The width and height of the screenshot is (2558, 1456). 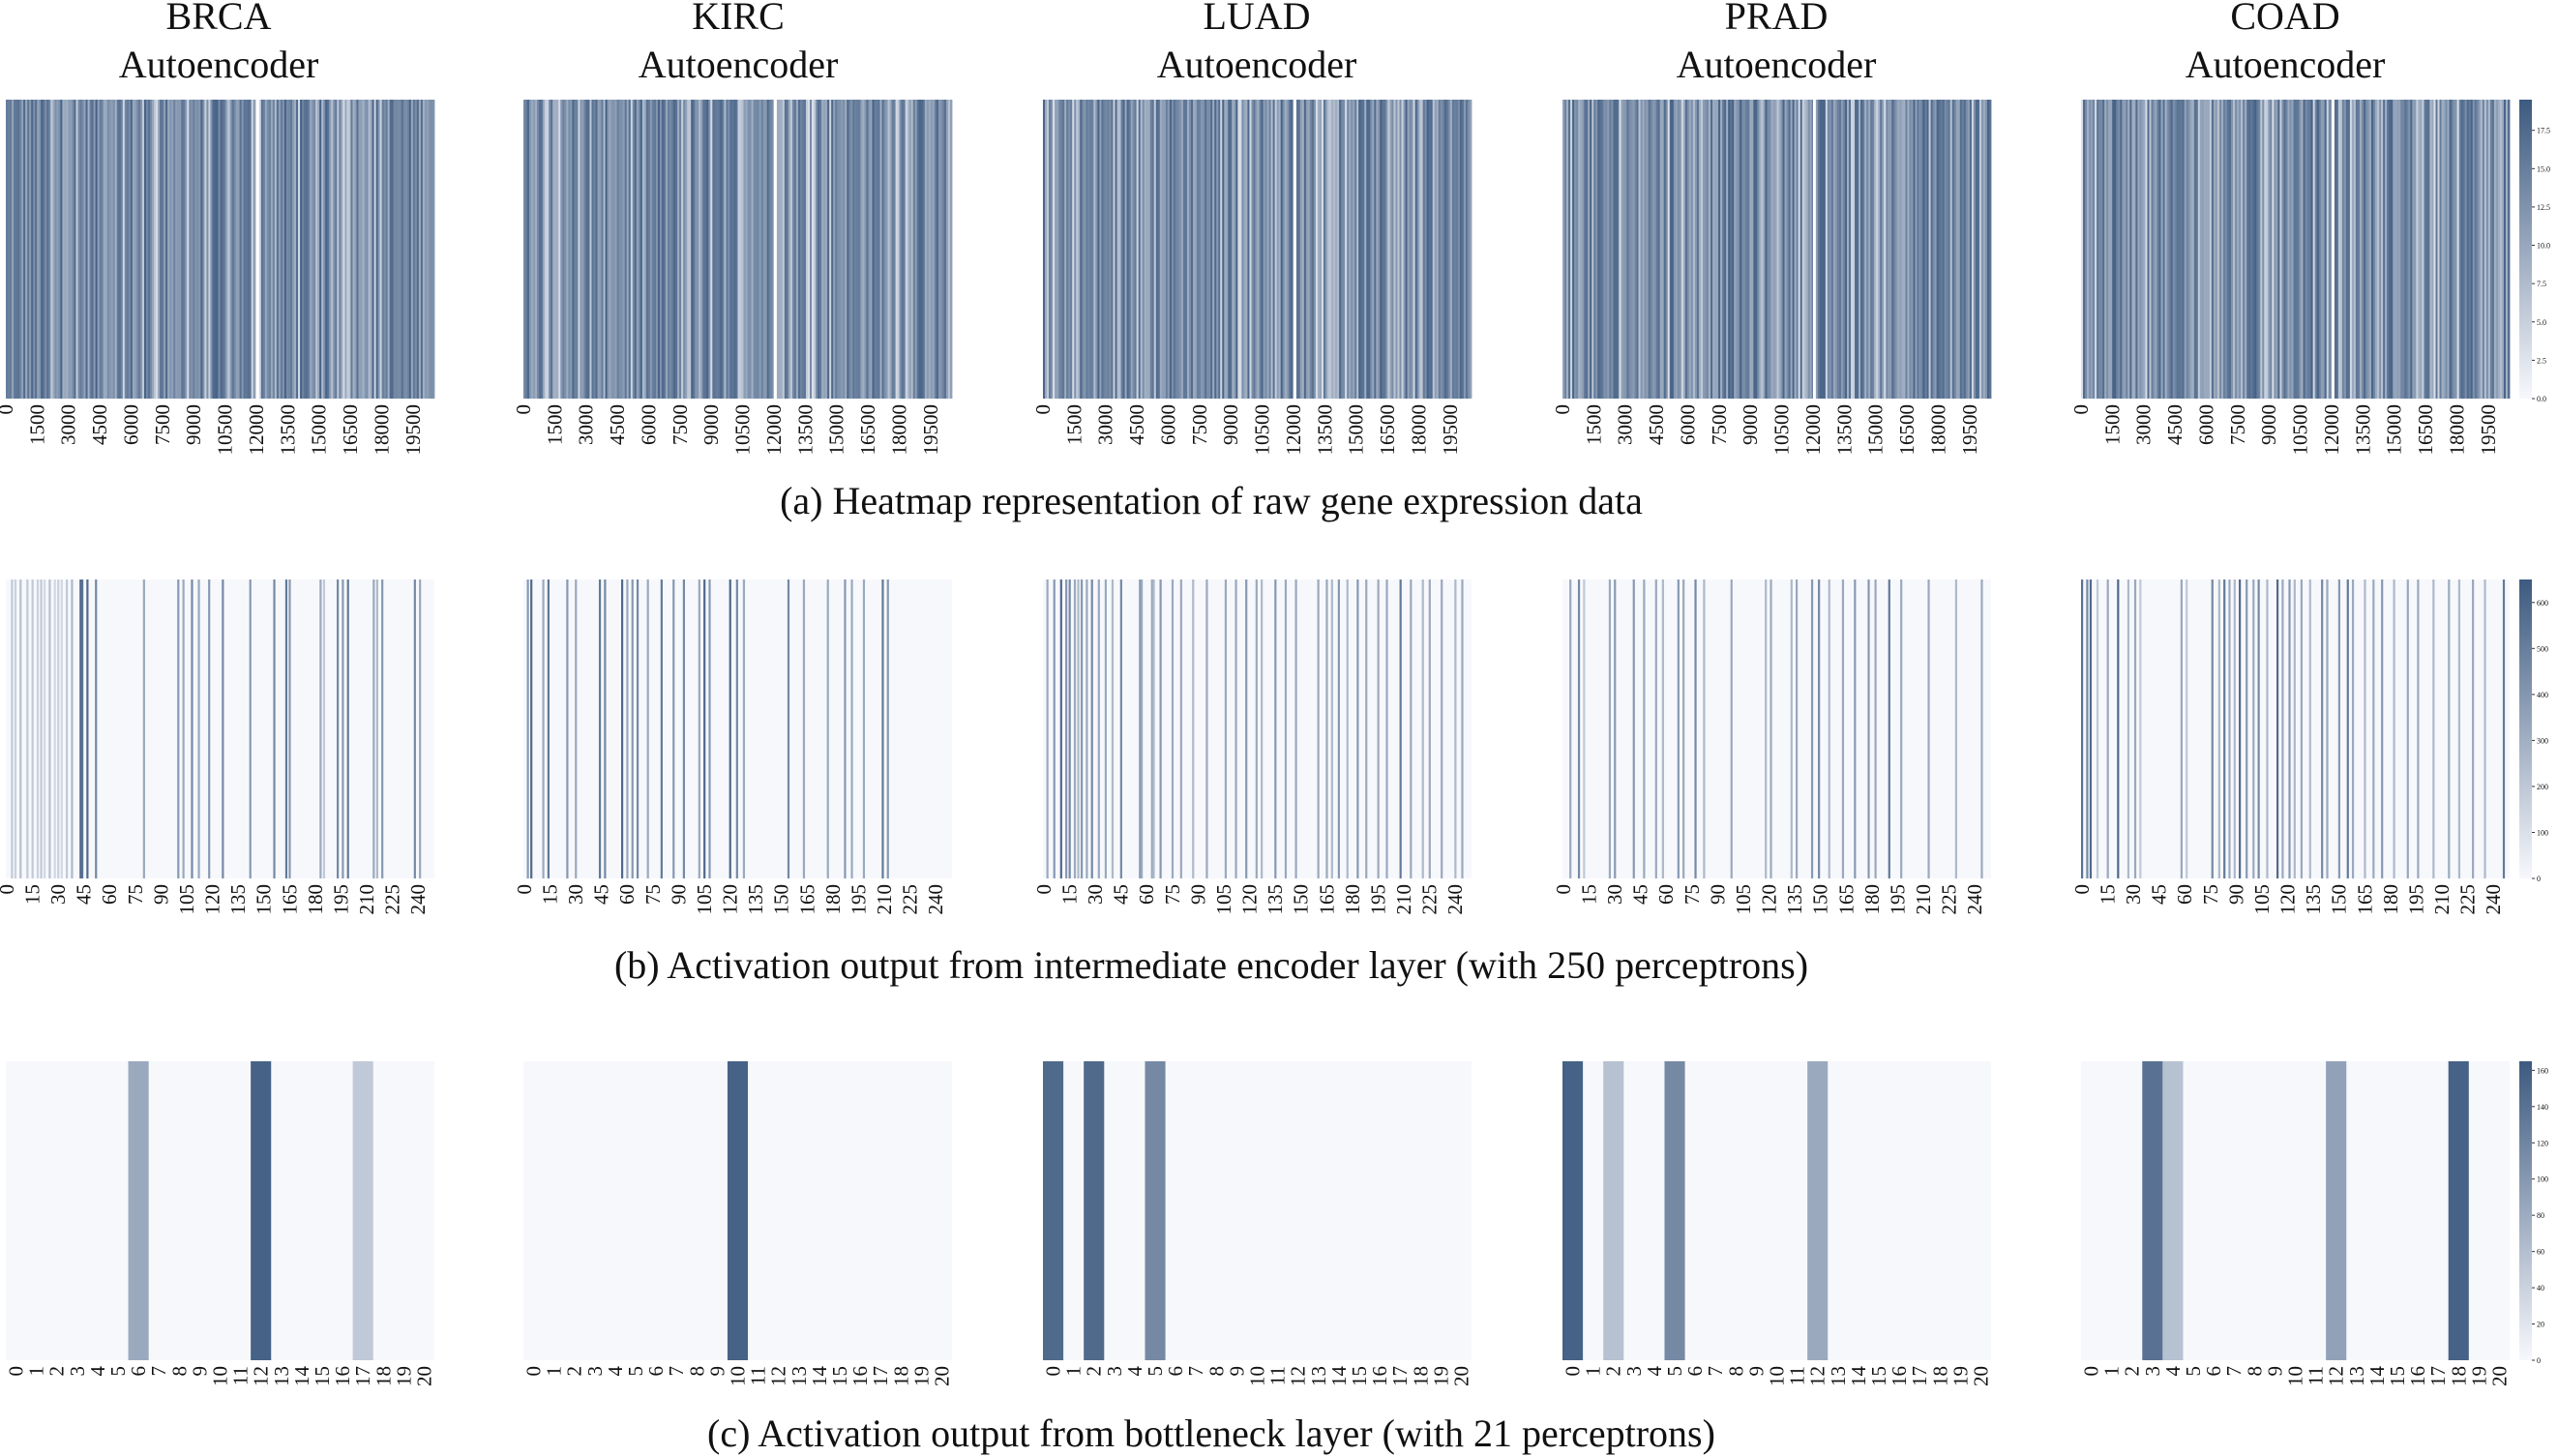 What do you see at coordinates (2365, 900) in the screenshot?
I see `x-tick-label: 165` at bounding box center [2365, 900].